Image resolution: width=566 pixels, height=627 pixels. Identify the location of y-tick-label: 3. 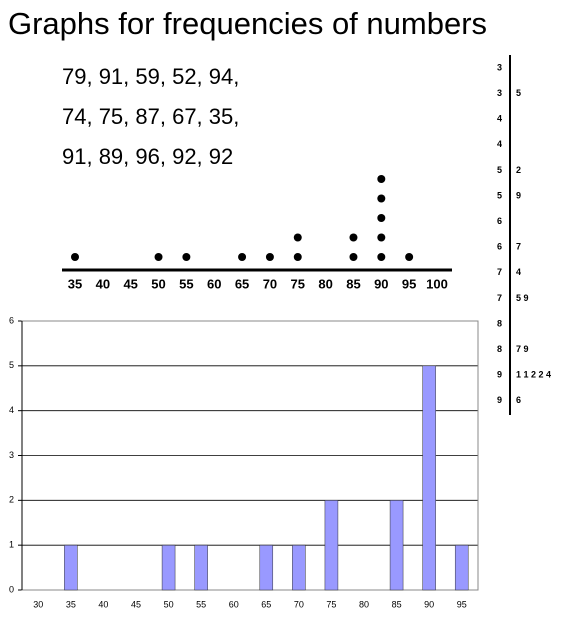
(11, 455).